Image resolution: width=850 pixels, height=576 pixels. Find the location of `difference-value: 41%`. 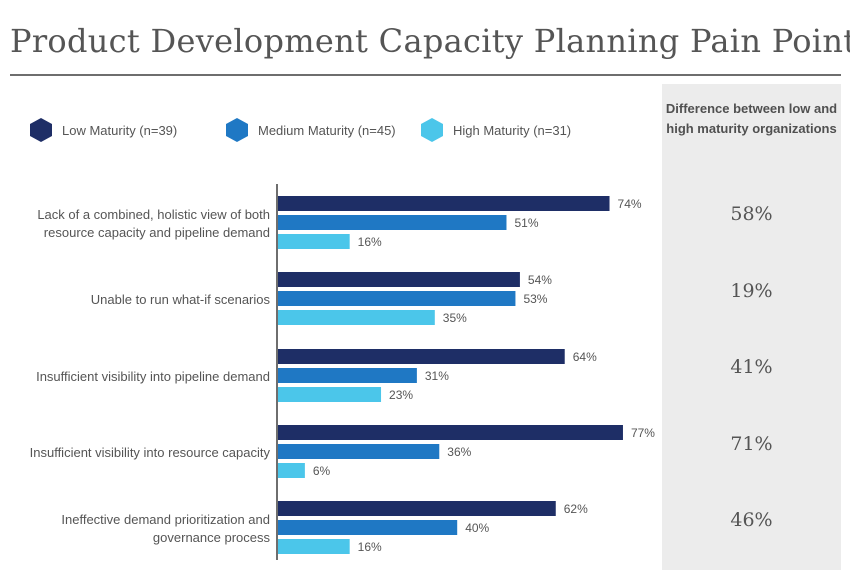

difference-value: 41% is located at coordinates (751, 367).